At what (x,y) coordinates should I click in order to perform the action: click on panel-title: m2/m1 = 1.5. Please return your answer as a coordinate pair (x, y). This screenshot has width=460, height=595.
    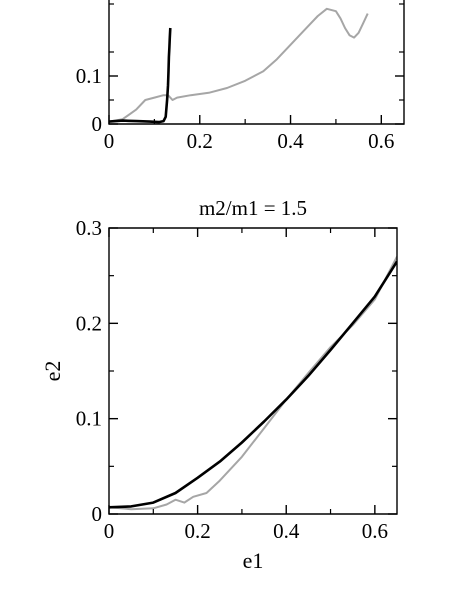
    Looking at the image, I should click on (253, 208).